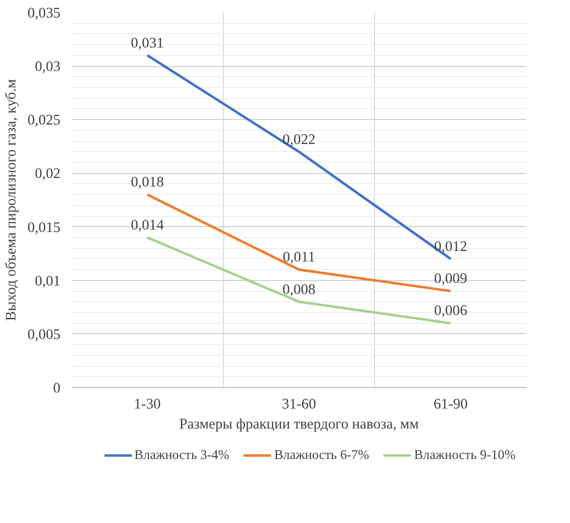  What do you see at coordinates (47, 67) in the screenshot?
I see `y-tick-label: 0,03` at bounding box center [47, 67].